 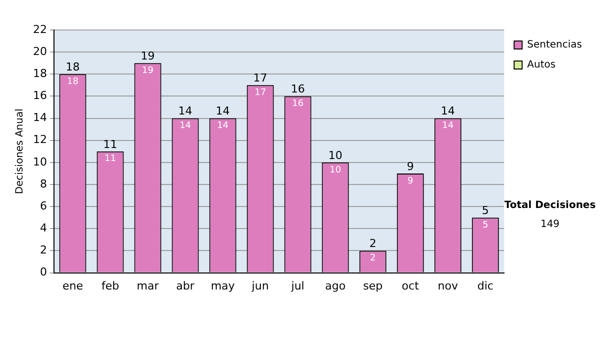 I want to click on y-tick-label: 0, so click(x=43, y=272).